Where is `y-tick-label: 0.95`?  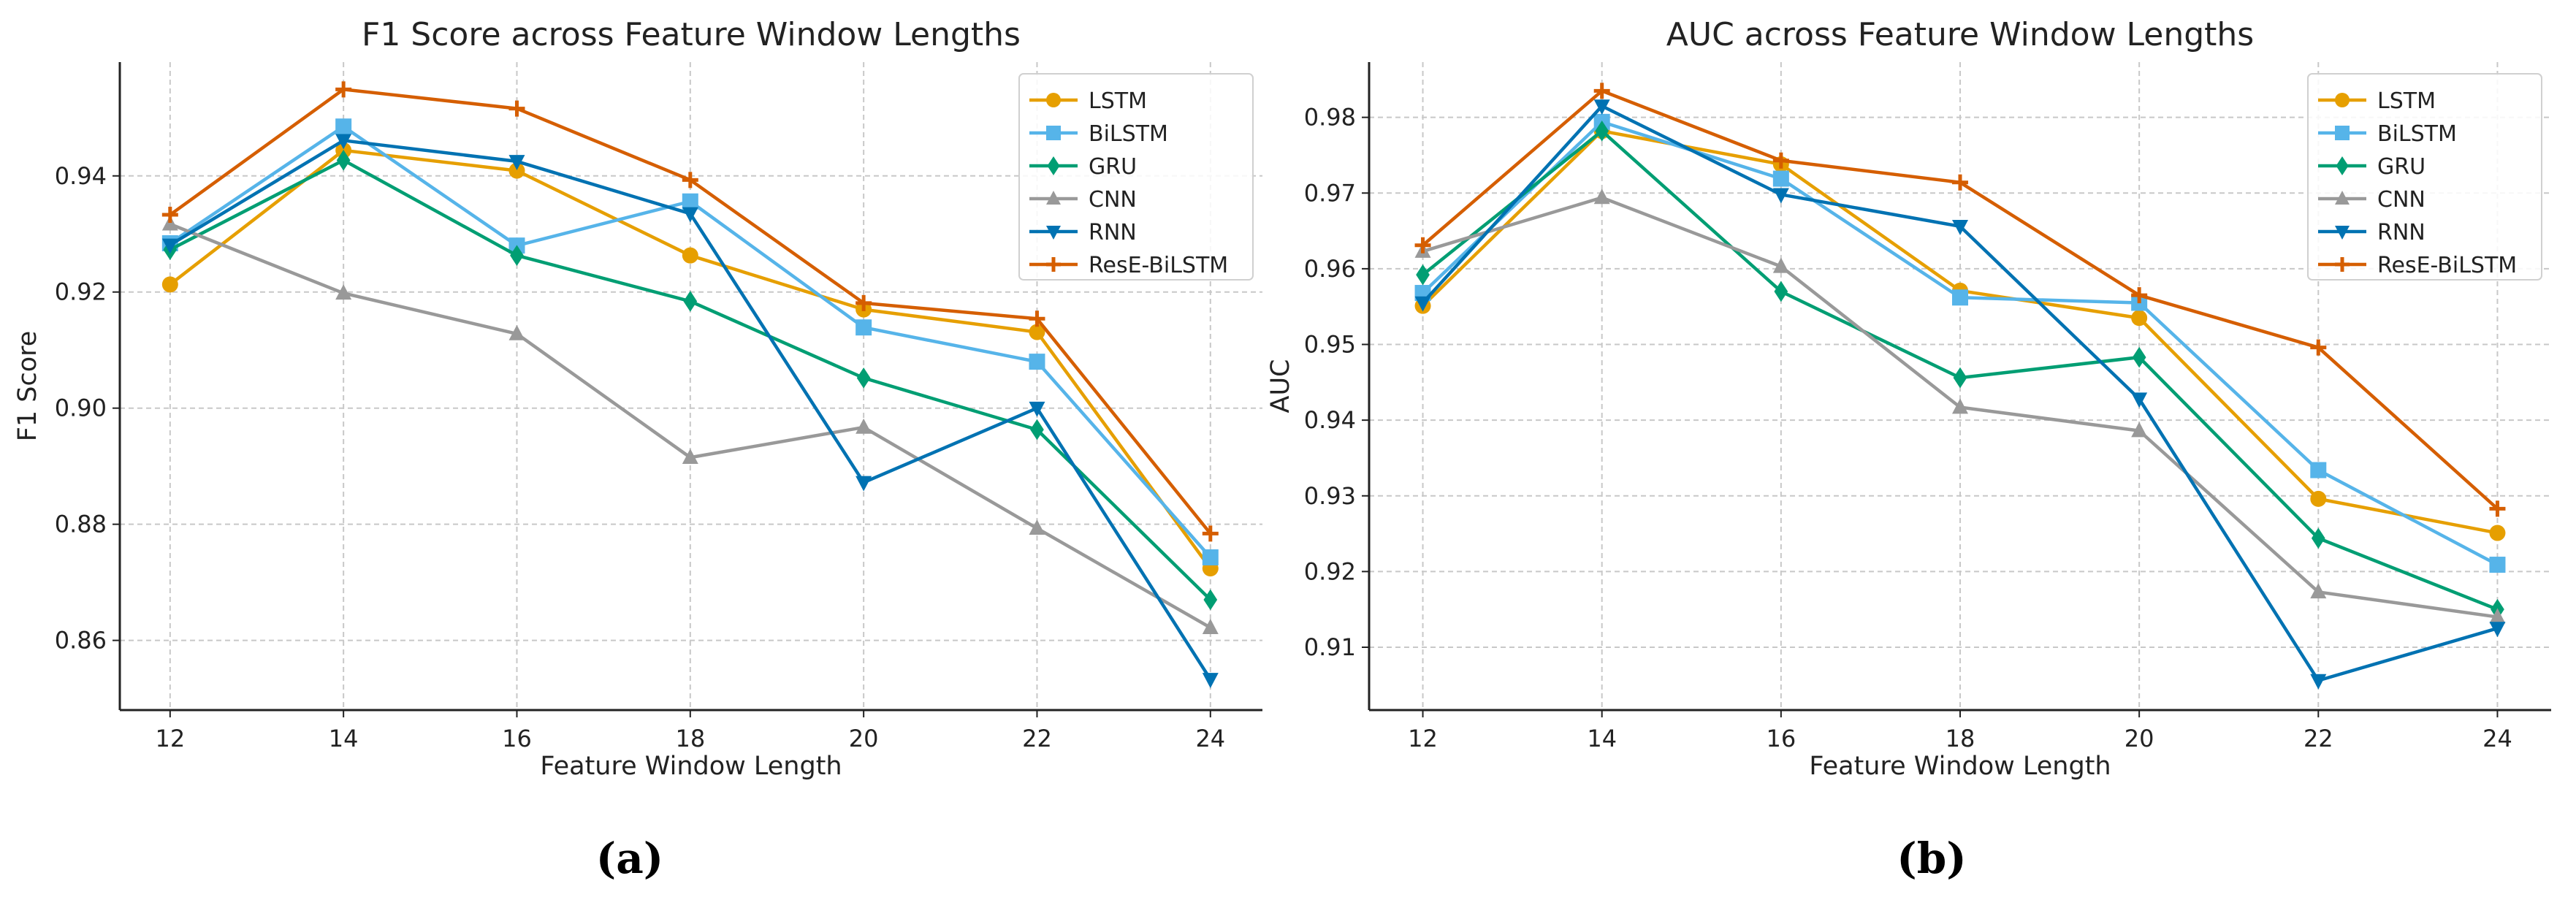 y-tick-label: 0.95 is located at coordinates (1330, 345).